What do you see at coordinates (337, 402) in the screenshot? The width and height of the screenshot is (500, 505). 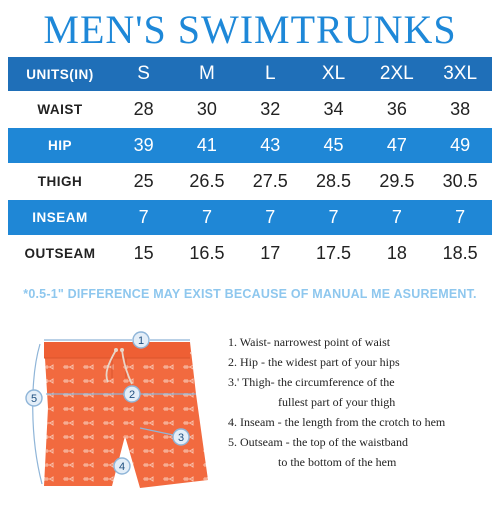 I see `guide-thigh-cont: fullest part of your thigh` at bounding box center [337, 402].